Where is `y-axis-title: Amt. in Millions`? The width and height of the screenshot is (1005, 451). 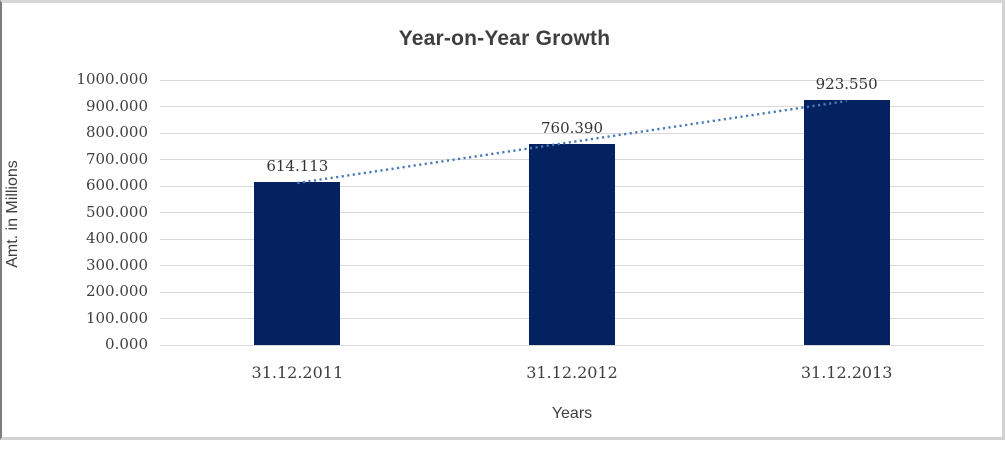 y-axis-title: Amt. in Millions is located at coordinates (12, 214).